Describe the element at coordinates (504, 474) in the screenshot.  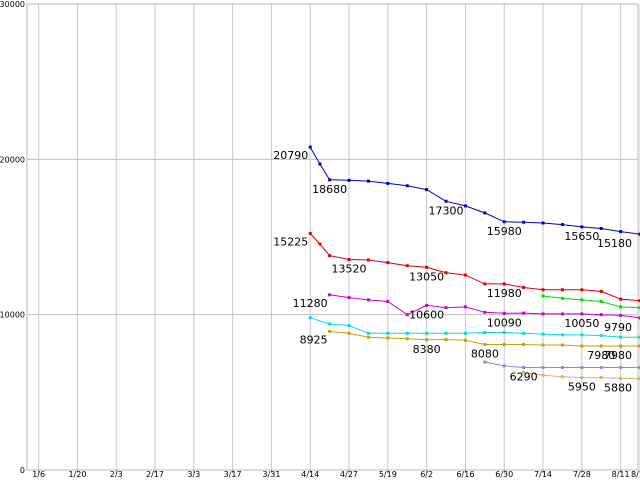
I see `x-tick-label: 6/30` at that location.